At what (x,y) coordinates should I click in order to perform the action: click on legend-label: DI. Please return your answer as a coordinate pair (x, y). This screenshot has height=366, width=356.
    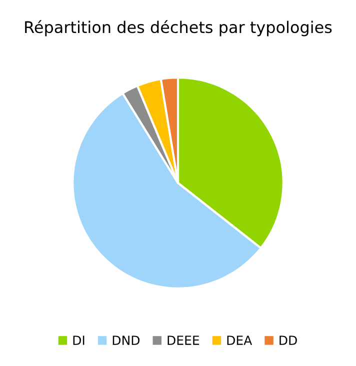
    Looking at the image, I should click on (78, 340).